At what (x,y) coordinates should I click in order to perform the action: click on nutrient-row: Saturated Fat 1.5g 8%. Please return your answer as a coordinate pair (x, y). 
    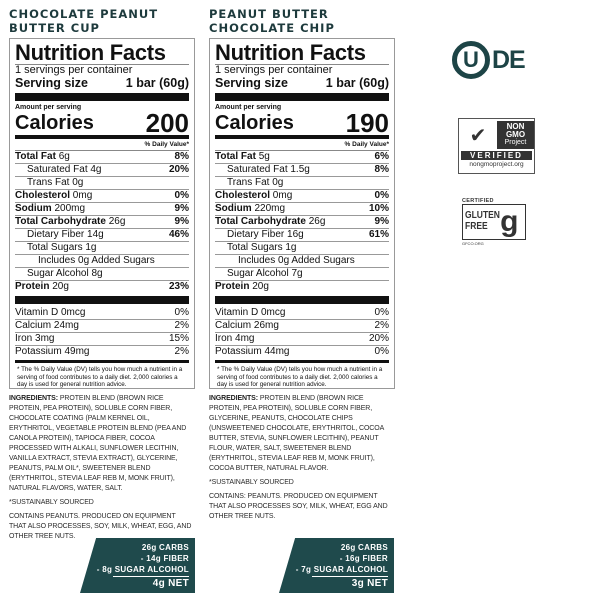
    Looking at the image, I should click on (302, 170).